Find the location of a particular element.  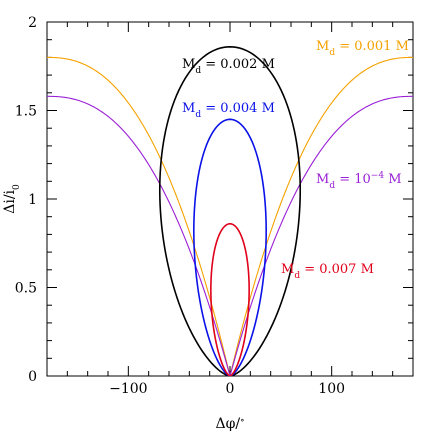

y-tick-label: 1.5 is located at coordinates (26, 112).